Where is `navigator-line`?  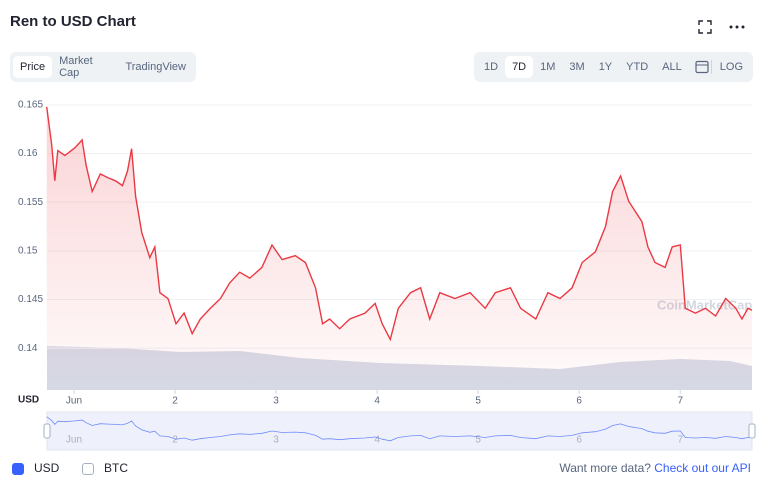
navigator-line is located at coordinates (399, 429).